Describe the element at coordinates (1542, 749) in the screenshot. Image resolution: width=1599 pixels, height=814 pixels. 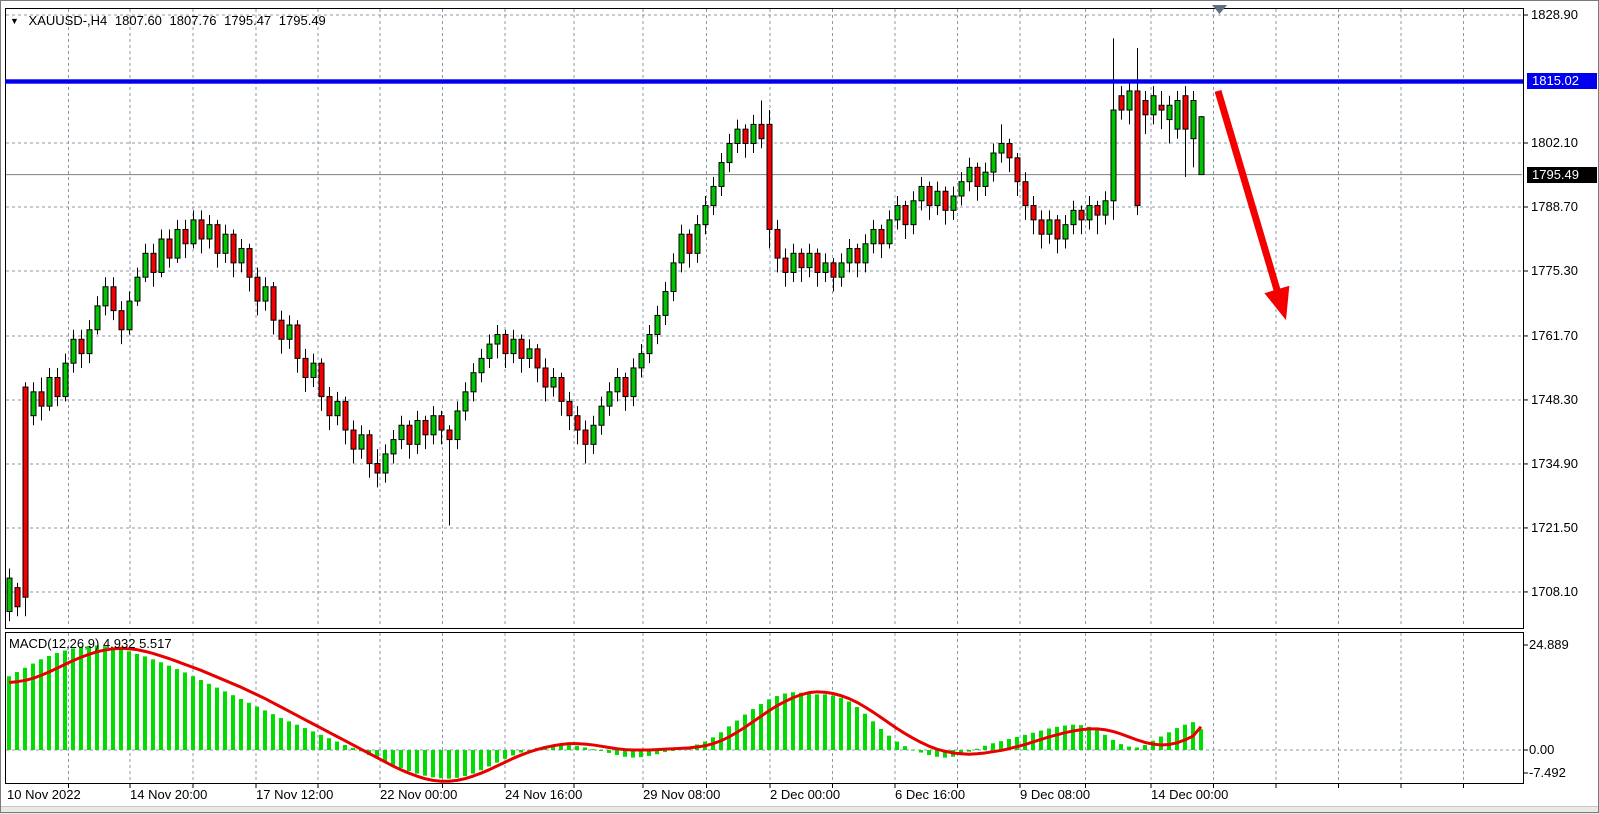
I see `macd-axis-zero: 0.00` at that location.